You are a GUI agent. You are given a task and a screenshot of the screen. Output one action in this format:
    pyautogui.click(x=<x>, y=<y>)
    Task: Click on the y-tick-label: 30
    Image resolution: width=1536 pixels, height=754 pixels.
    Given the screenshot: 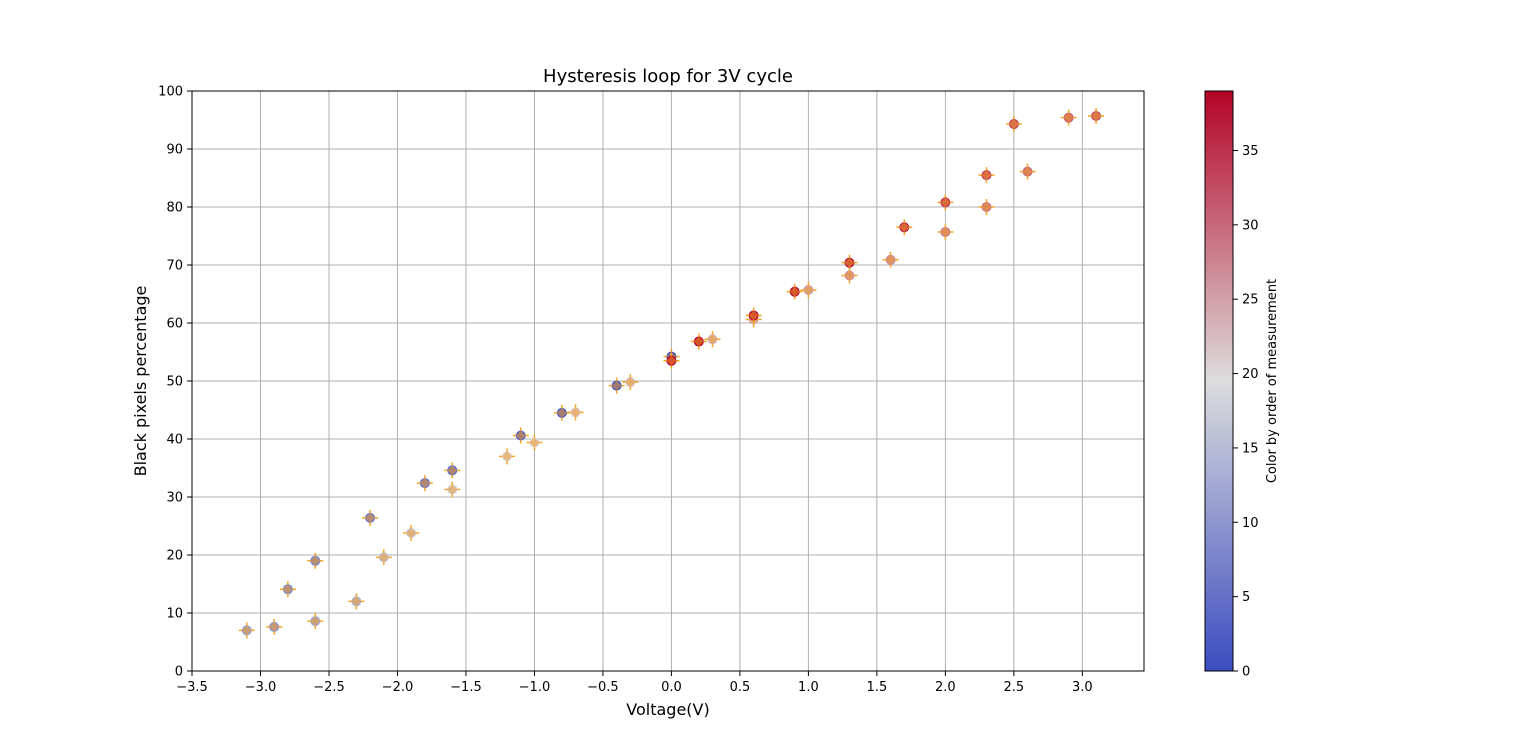 What is the action you would take?
    pyautogui.click(x=174, y=498)
    